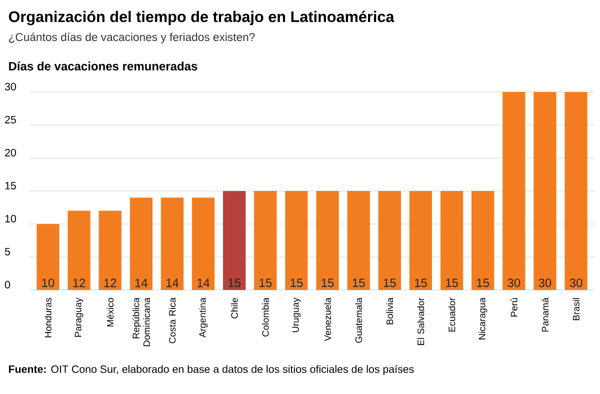 The height and width of the screenshot is (394, 600). What do you see at coordinates (79, 317) in the screenshot?
I see `x-tick-label: Paraguay` at bounding box center [79, 317].